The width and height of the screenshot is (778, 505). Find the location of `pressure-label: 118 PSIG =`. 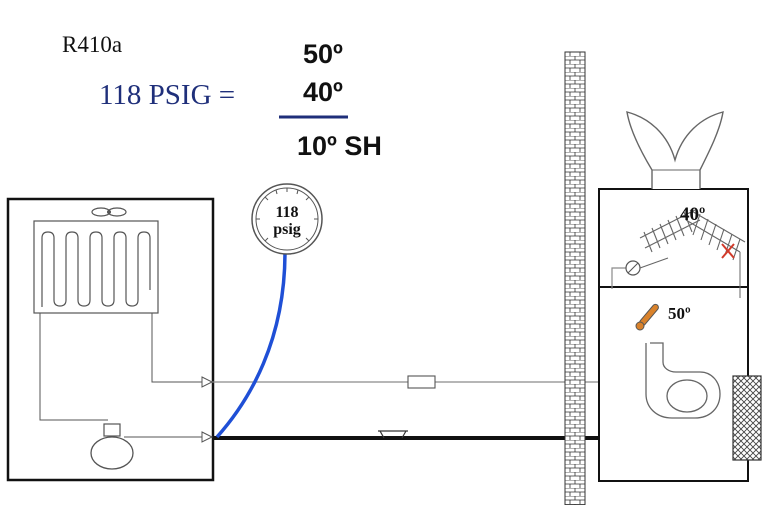

pressure-label: 118 PSIG = is located at coordinates (167, 95).